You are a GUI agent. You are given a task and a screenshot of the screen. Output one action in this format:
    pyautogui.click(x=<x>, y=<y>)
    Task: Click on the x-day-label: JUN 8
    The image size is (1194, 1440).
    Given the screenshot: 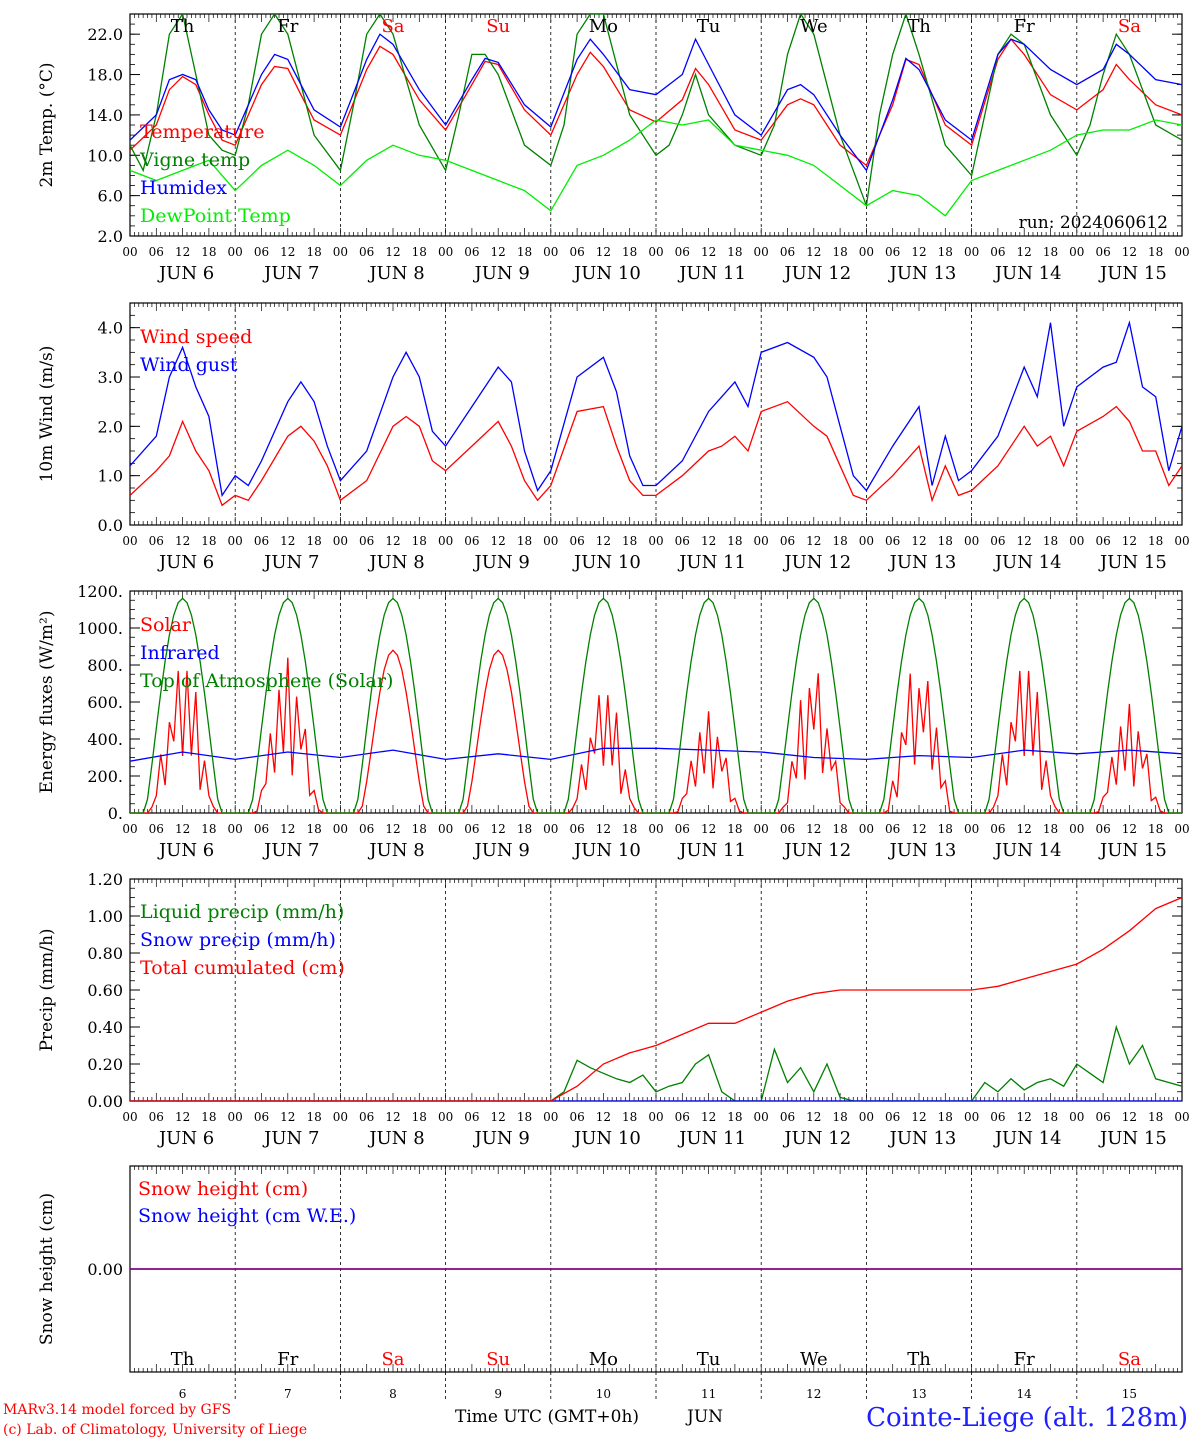 What is the action you would take?
    pyautogui.click(x=395, y=850)
    